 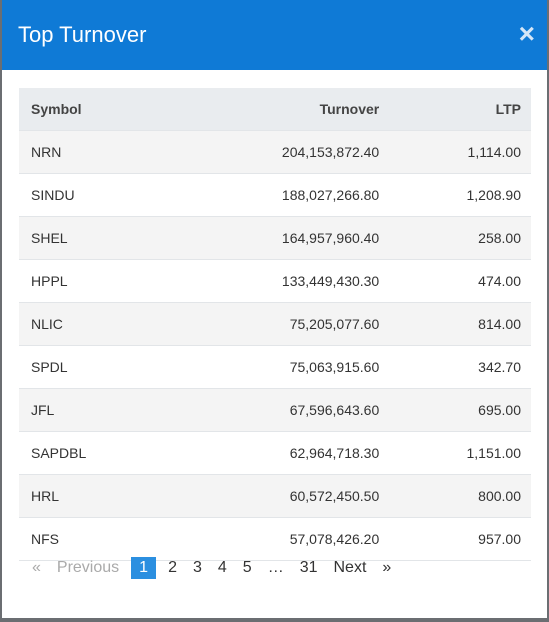 I want to click on table-cell: 75,205,077.60, so click(x=277, y=324).